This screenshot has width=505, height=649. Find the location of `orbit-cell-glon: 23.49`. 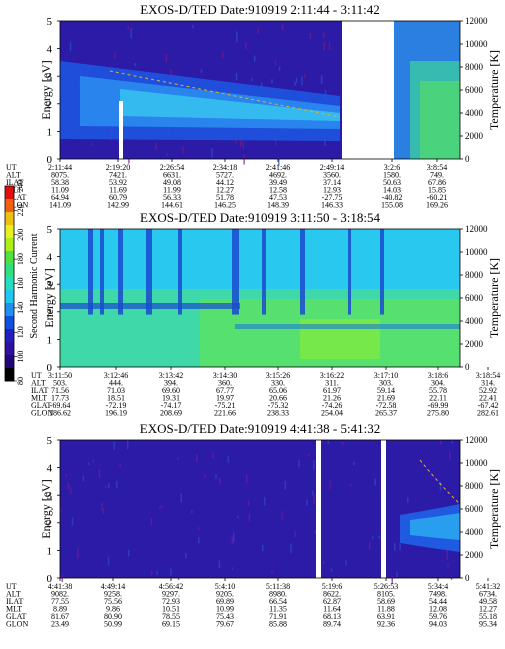

orbit-cell-glon: 23.49 is located at coordinates (60, 624).